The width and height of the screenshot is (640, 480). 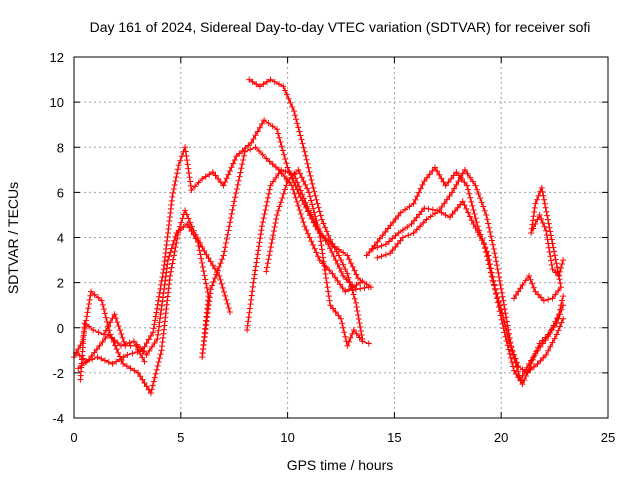 What do you see at coordinates (57, 57) in the screenshot?
I see `y-tick-label: 12` at bounding box center [57, 57].